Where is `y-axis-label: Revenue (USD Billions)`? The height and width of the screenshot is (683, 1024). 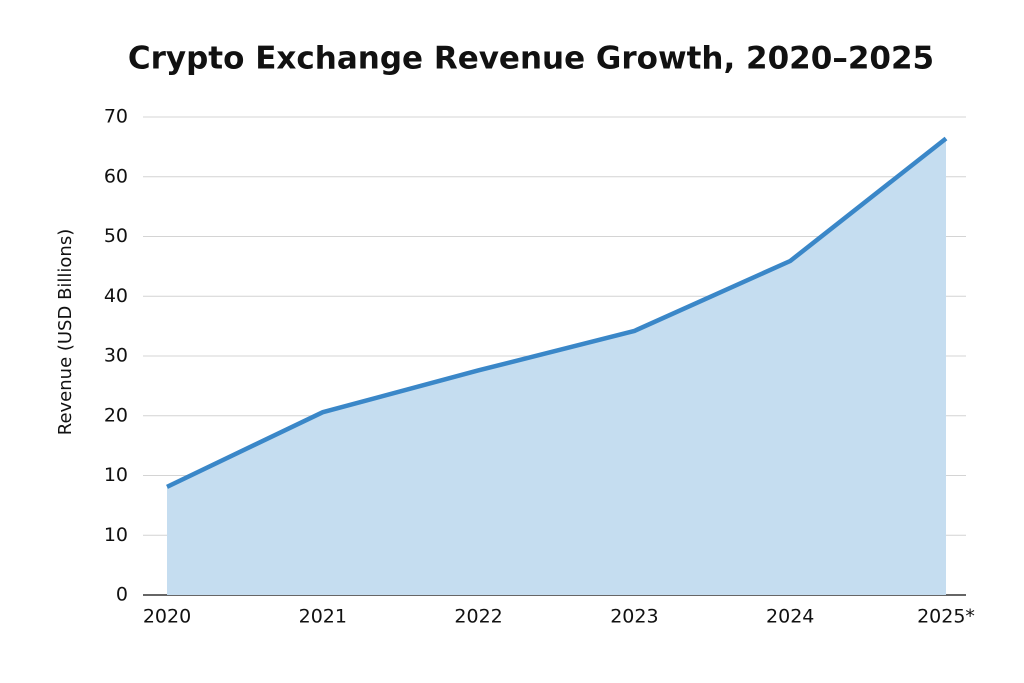 y-axis-label: Revenue (USD Billions) is located at coordinates (65, 332).